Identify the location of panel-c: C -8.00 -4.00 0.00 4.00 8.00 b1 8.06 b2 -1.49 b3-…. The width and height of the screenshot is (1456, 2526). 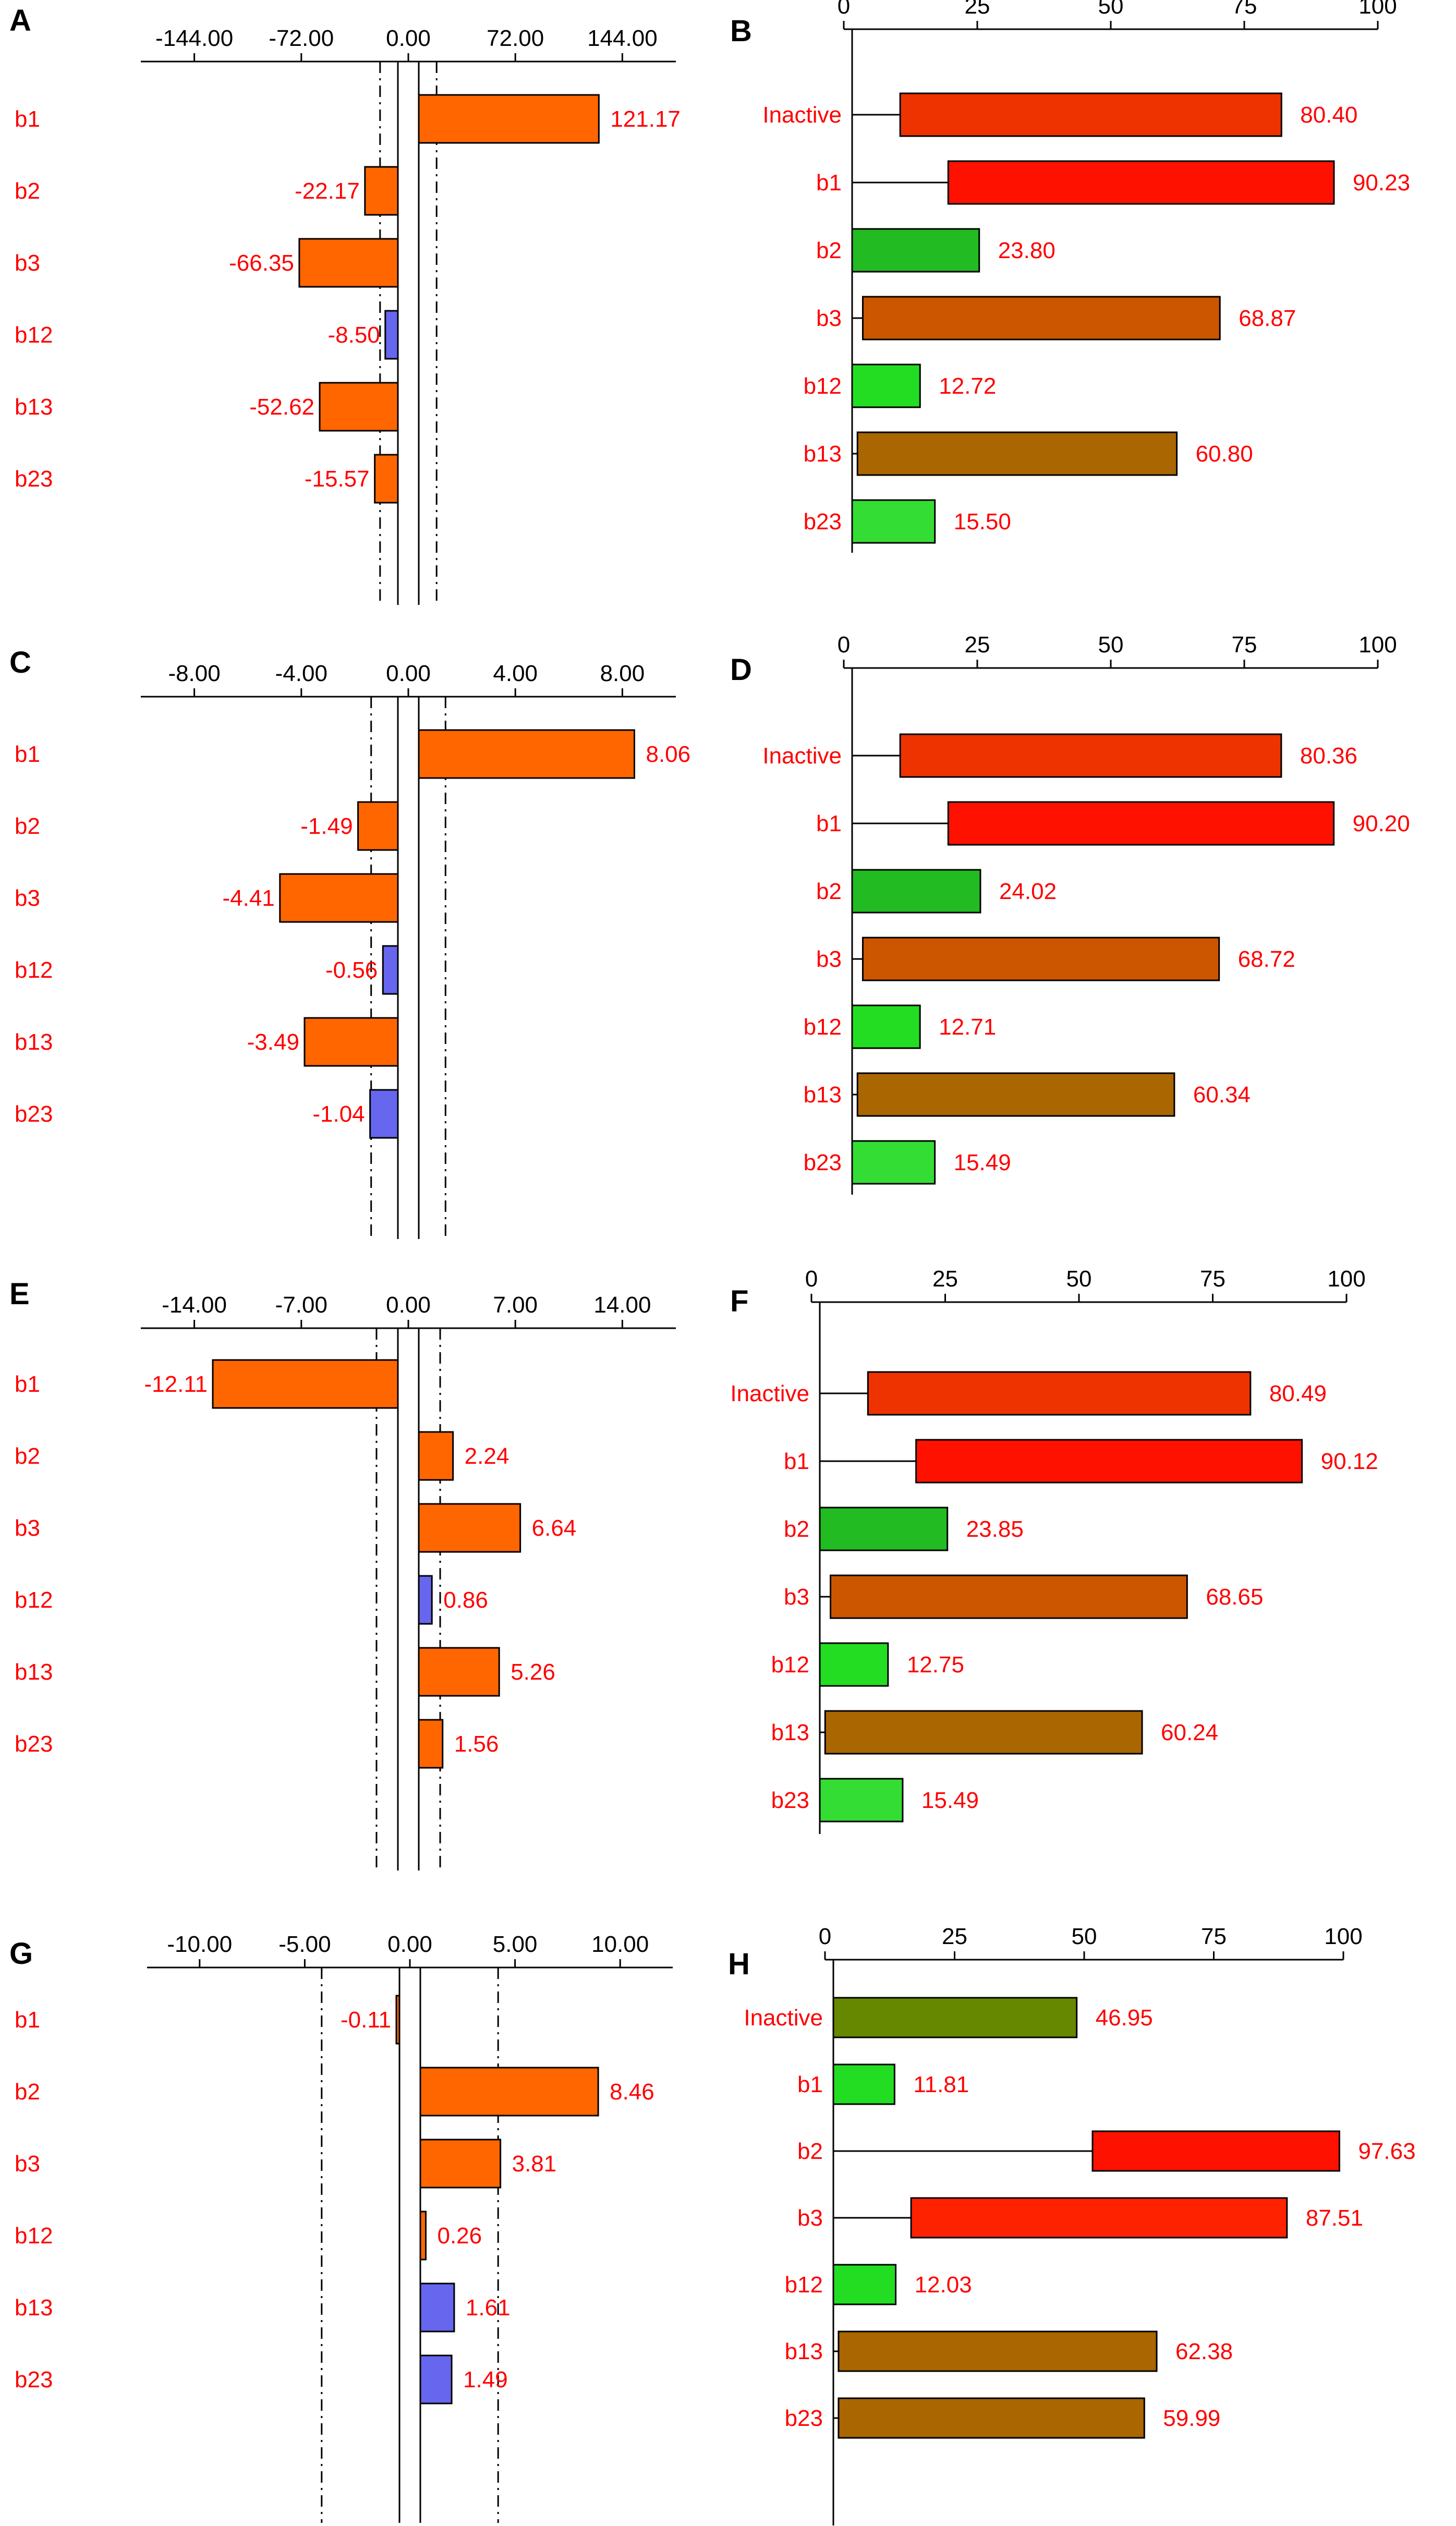
(364, 948).